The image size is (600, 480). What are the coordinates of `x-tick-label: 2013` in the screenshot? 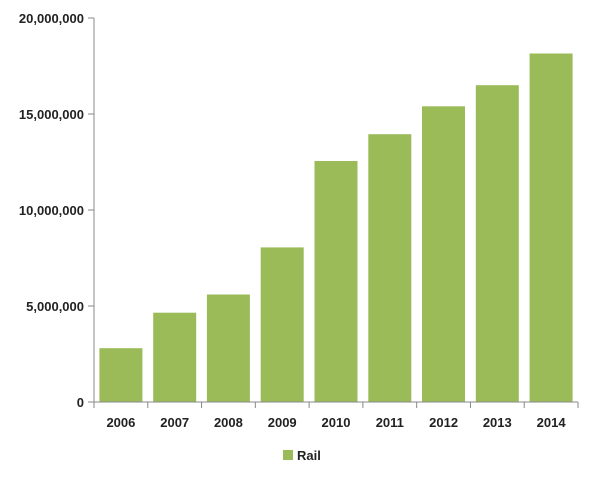 It's located at (497, 422).